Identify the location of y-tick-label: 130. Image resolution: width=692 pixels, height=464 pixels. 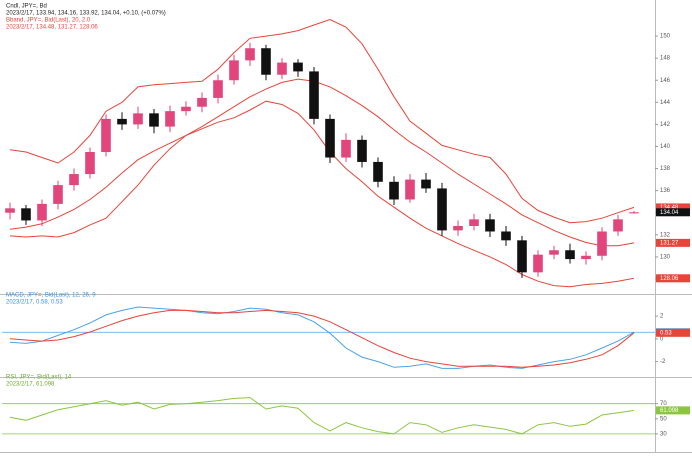
(665, 257).